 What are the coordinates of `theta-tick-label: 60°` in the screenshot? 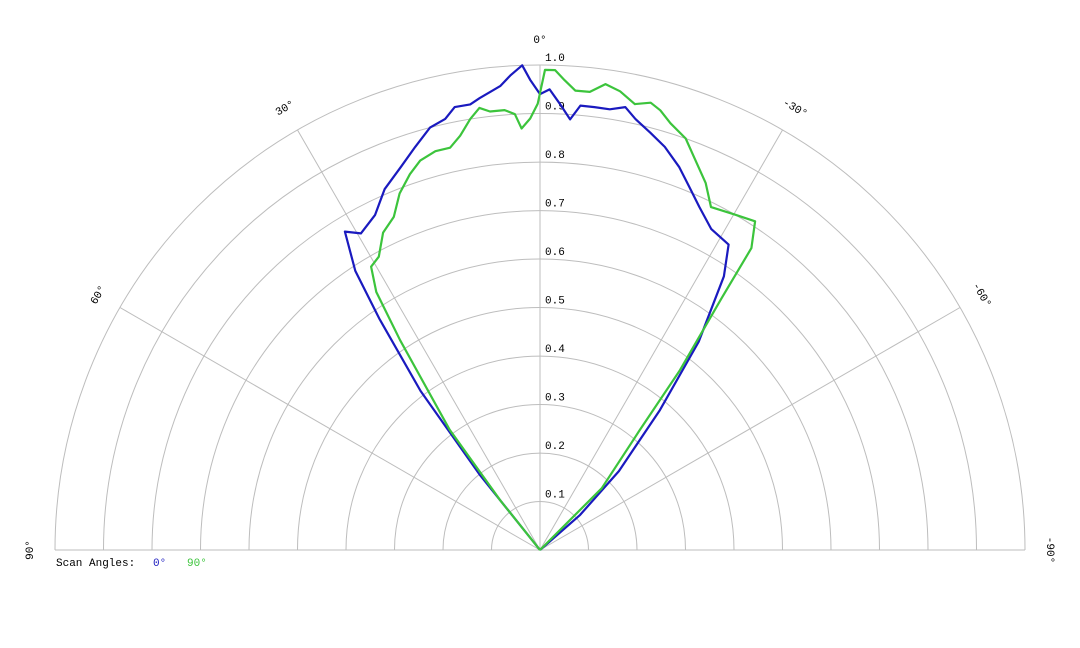 It's located at (99, 295).